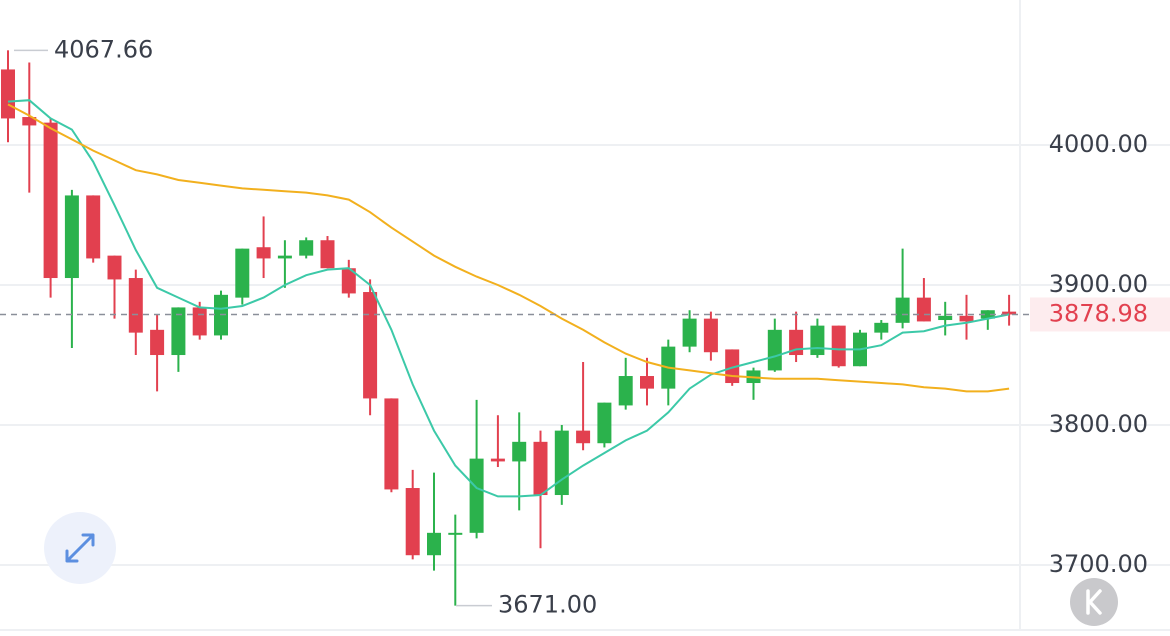  What do you see at coordinates (1098, 284) in the screenshot?
I see `y-tick-label: 3900.00` at bounding box center [1098, 284].